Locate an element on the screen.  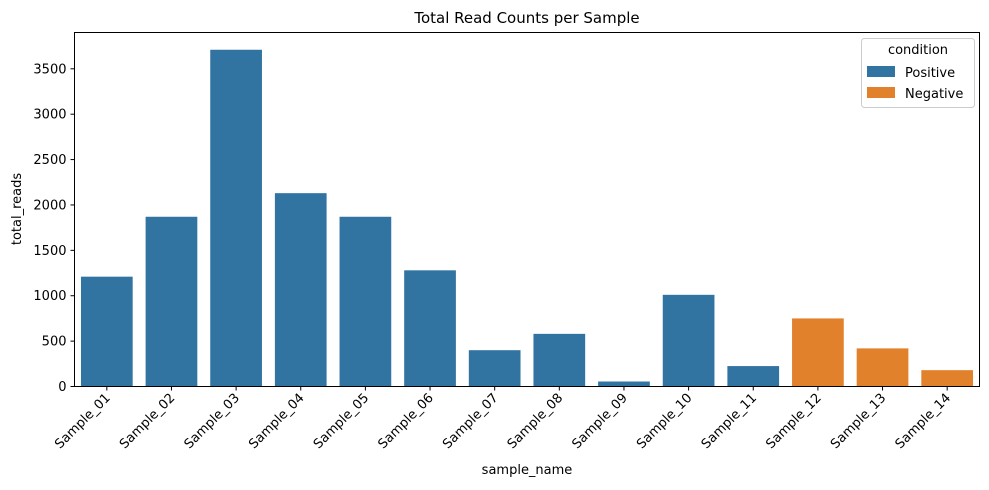
x-tick-label: Sample_02 is located at coordinates (147, 421).